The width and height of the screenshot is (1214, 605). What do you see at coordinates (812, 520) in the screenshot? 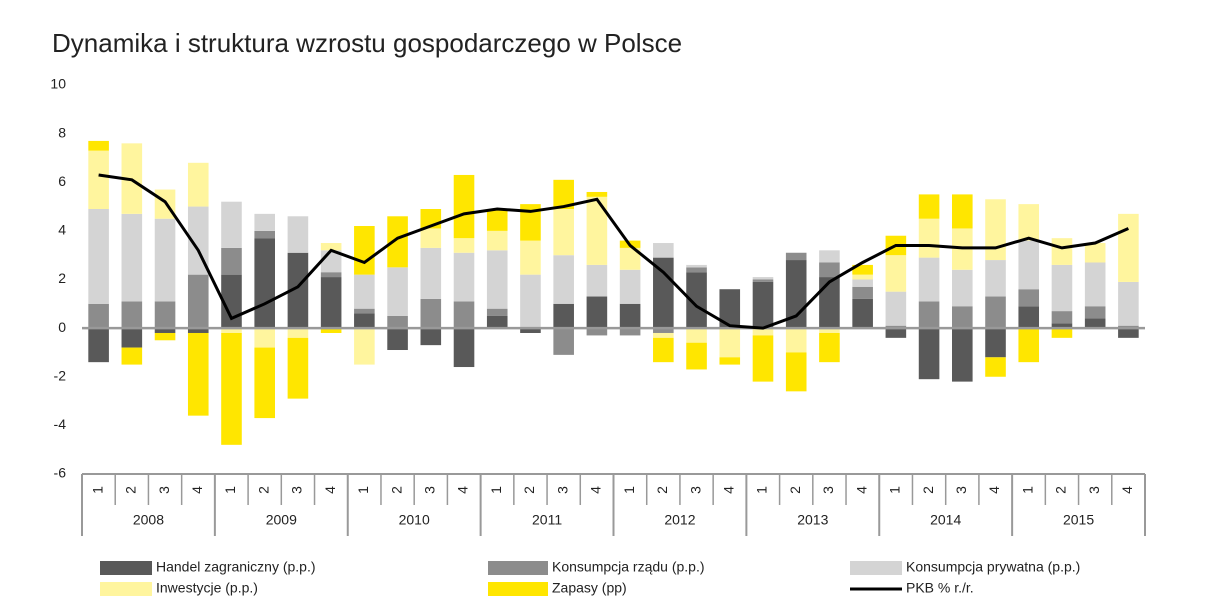
I see `year-label: 2013` at bounding box center [812, 520].